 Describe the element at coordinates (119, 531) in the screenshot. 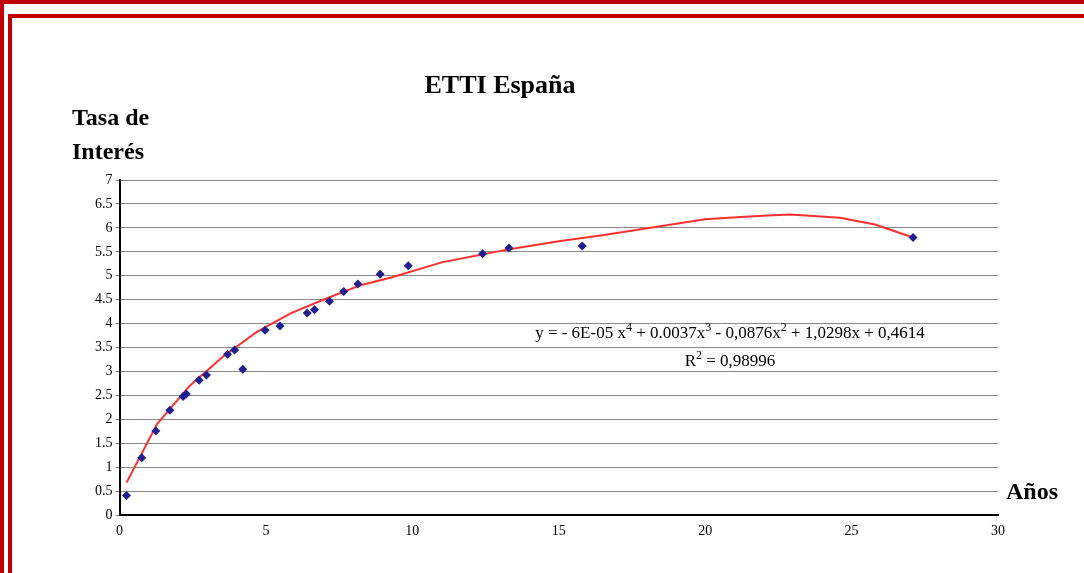

I see `x-tick-label: 0` at that location.